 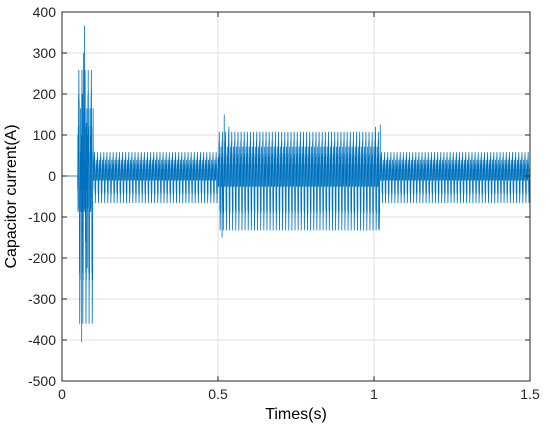 I want to click on y-tick-labels: -500 -400 -300 -200 -100 0 100 200 300 400, so click(x=42, y=196).